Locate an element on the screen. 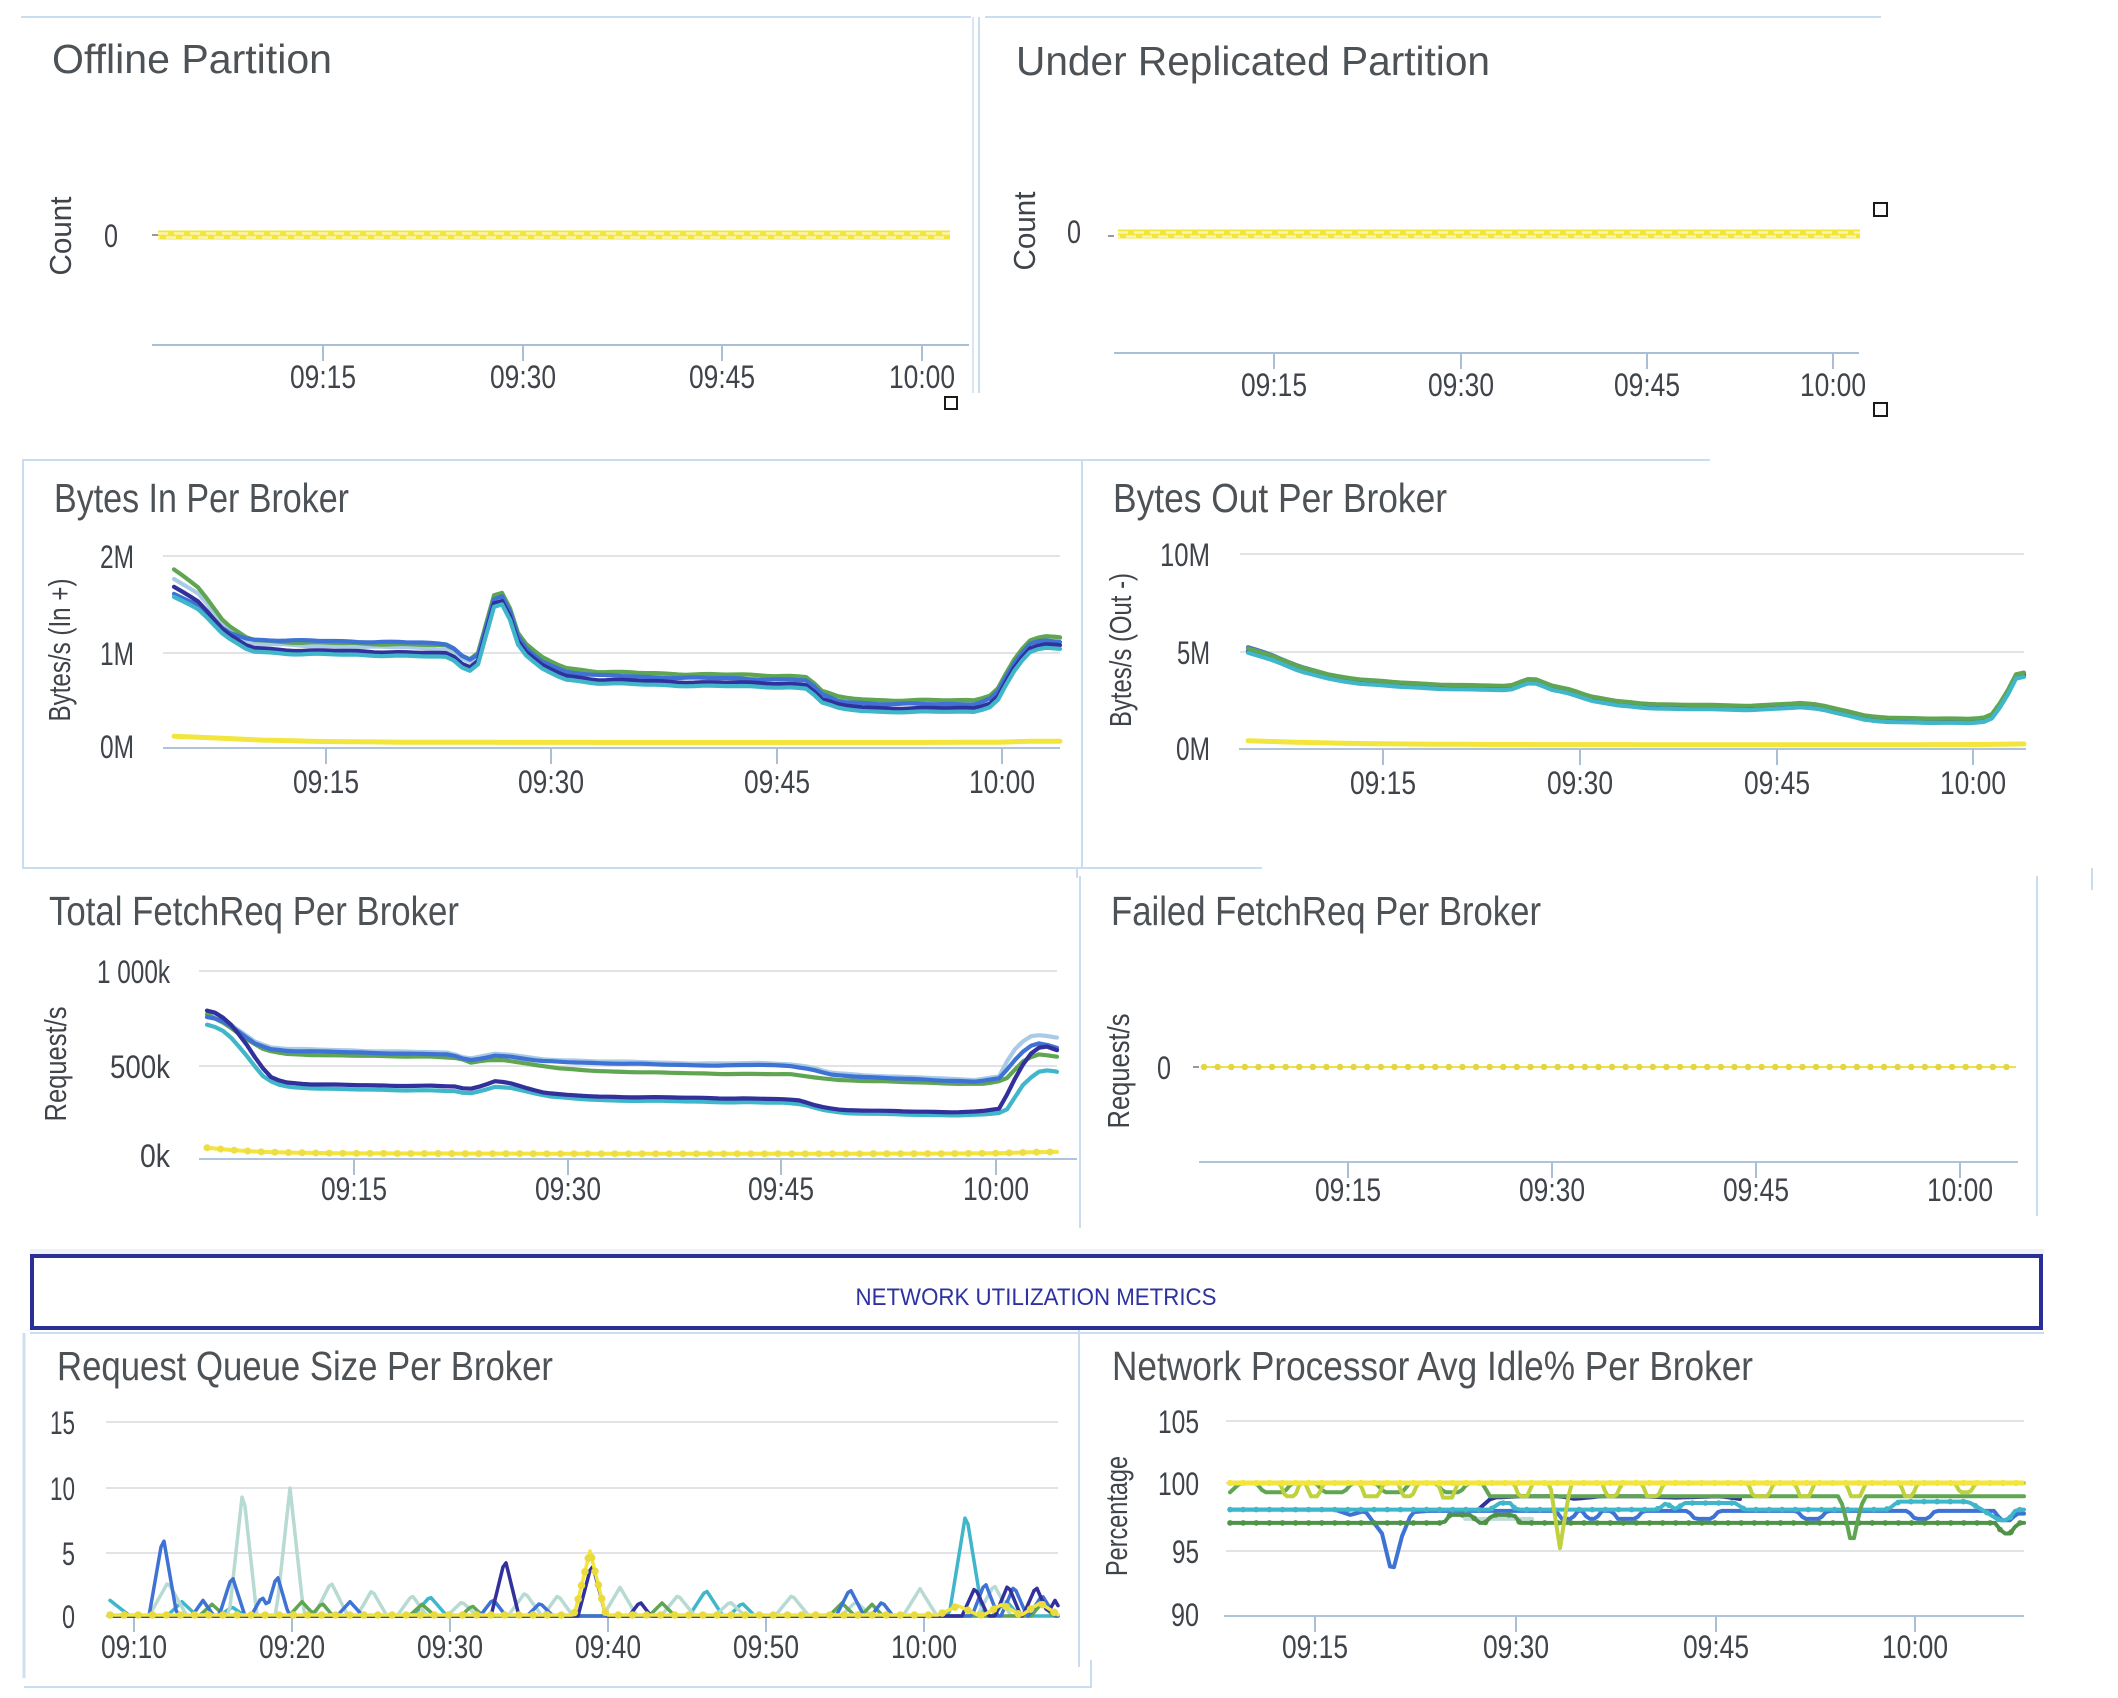  svg-text: Total FetchReq Per Broker is located at coordinates (254, 911).